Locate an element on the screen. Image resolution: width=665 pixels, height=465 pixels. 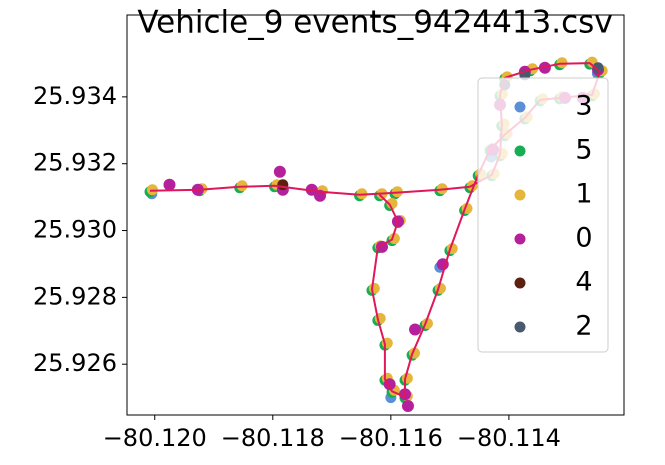
legend-label: 0 is located at coordinates (583, 238).